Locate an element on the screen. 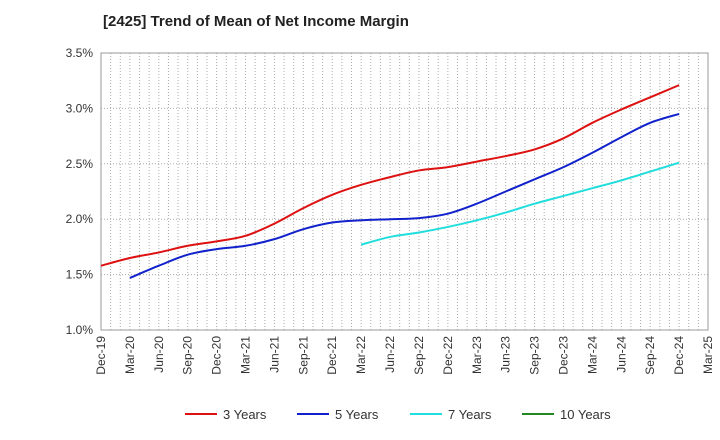 This screenshot has width=720, height=440. x-tick-label: Sep-20 is located at coordinates (188, 355).